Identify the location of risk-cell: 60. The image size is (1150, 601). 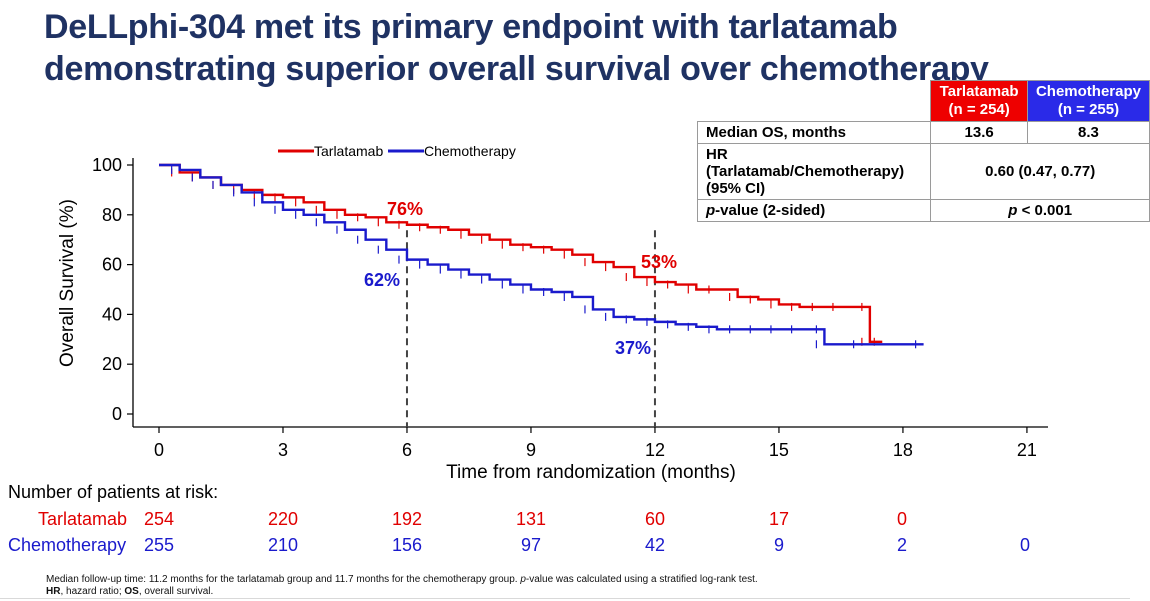
(655, 519).